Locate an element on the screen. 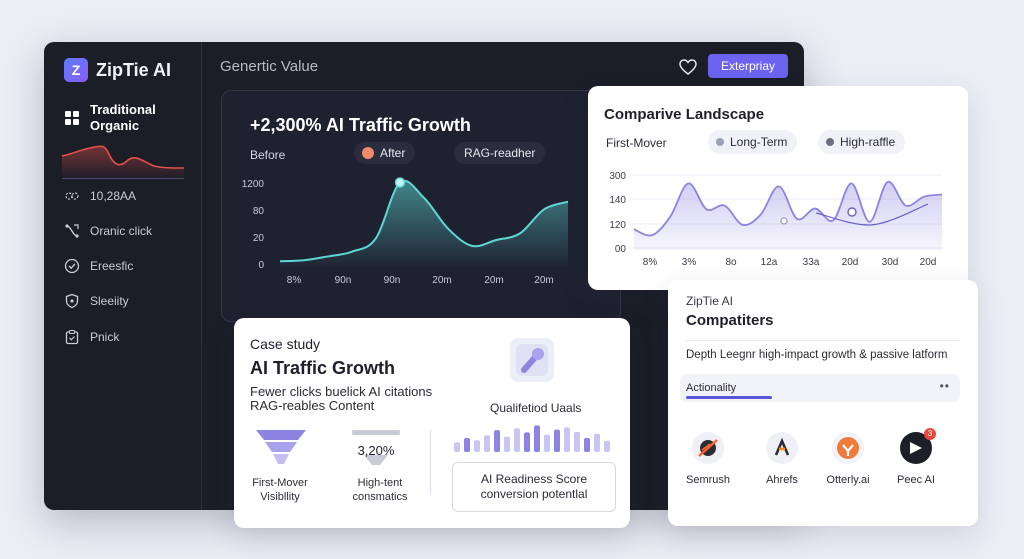  percent-label-line: consmatics is located at coordinates (380, 497).